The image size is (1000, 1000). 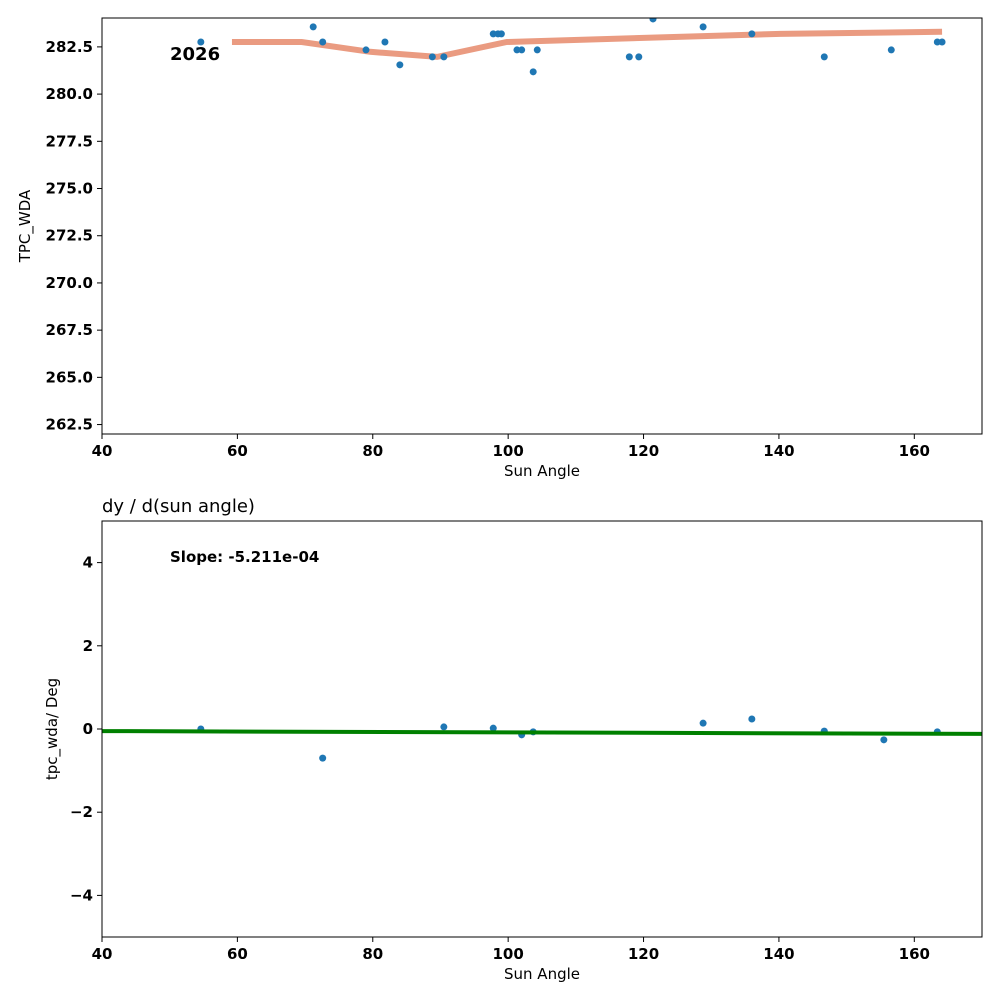 I want to click on trend-line, so click(x=587, y=44).